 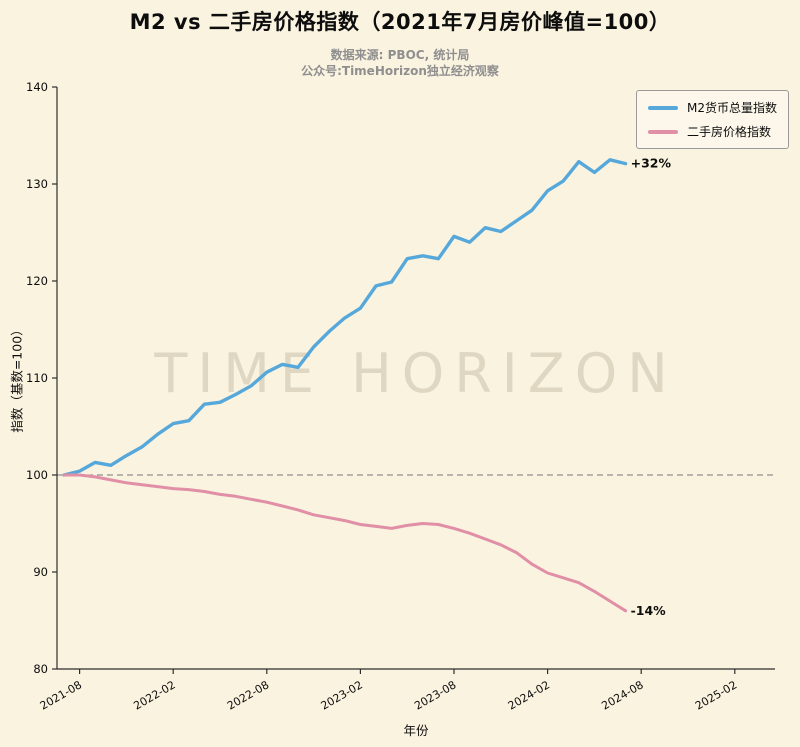 I want to click on chart-title: M2 vs 二手房价格指数（2021年7月房价峰值=100）, so click(x=400, y=22).